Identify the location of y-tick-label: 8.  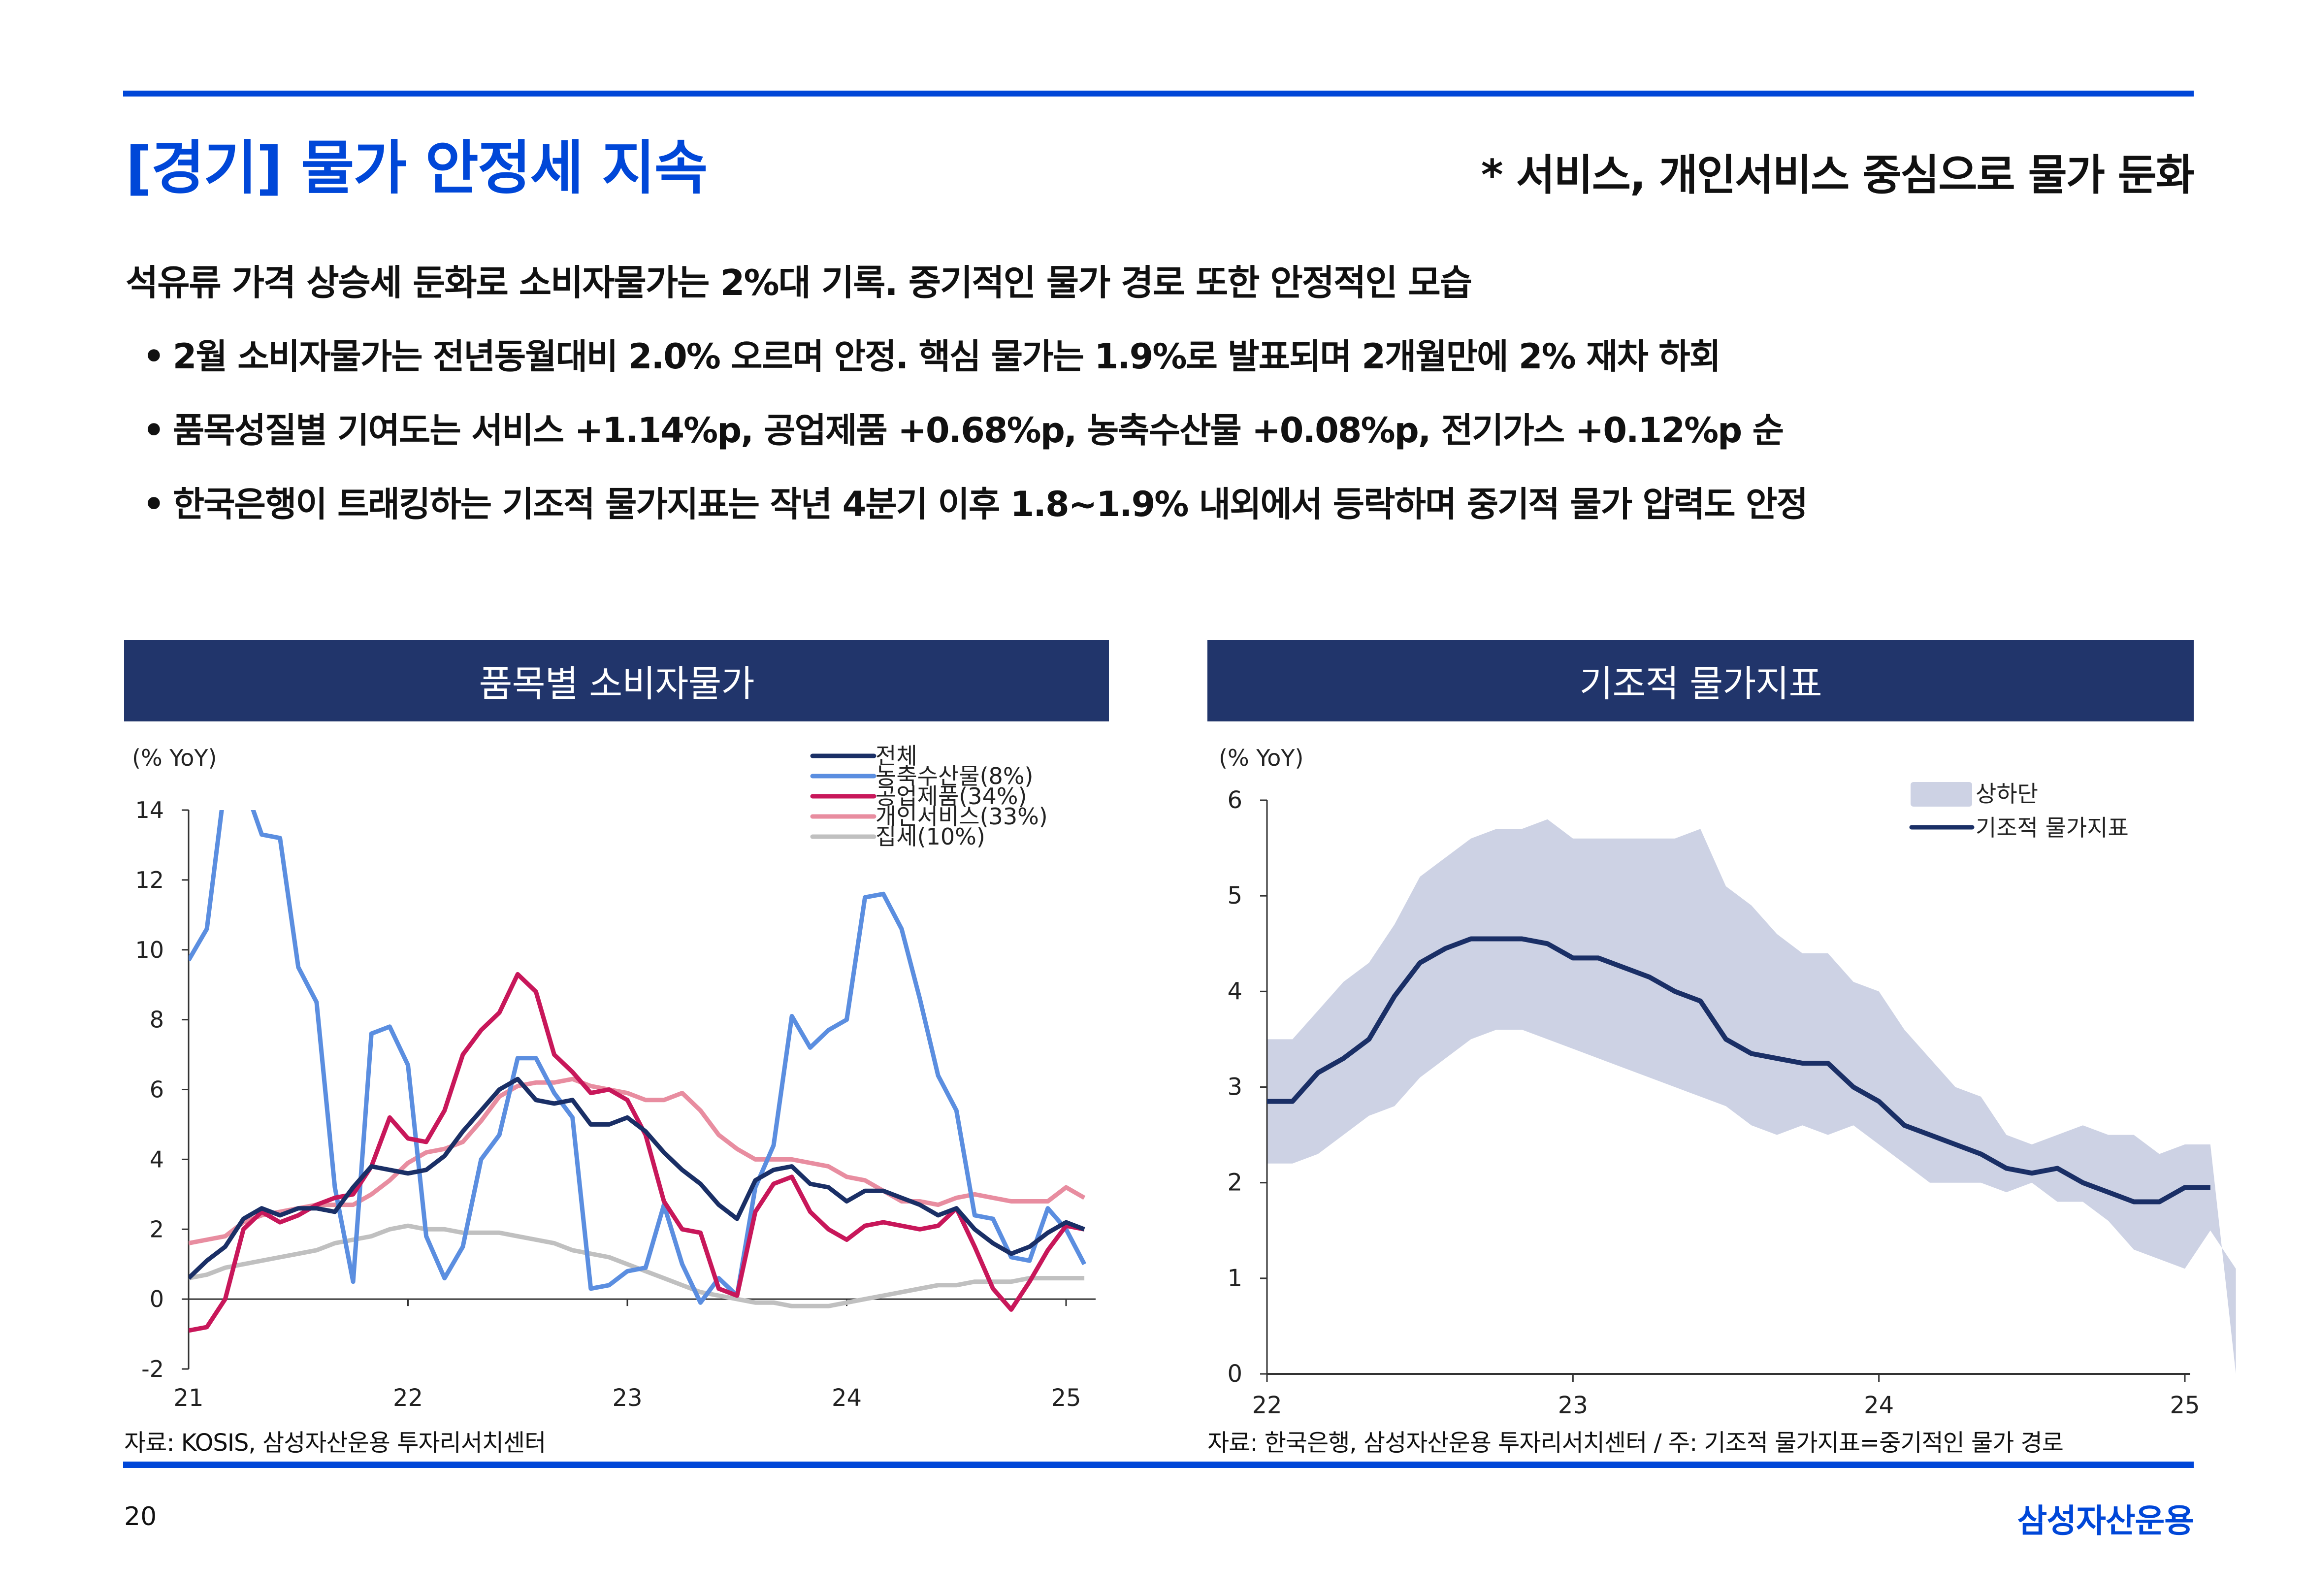
(157, 1020).